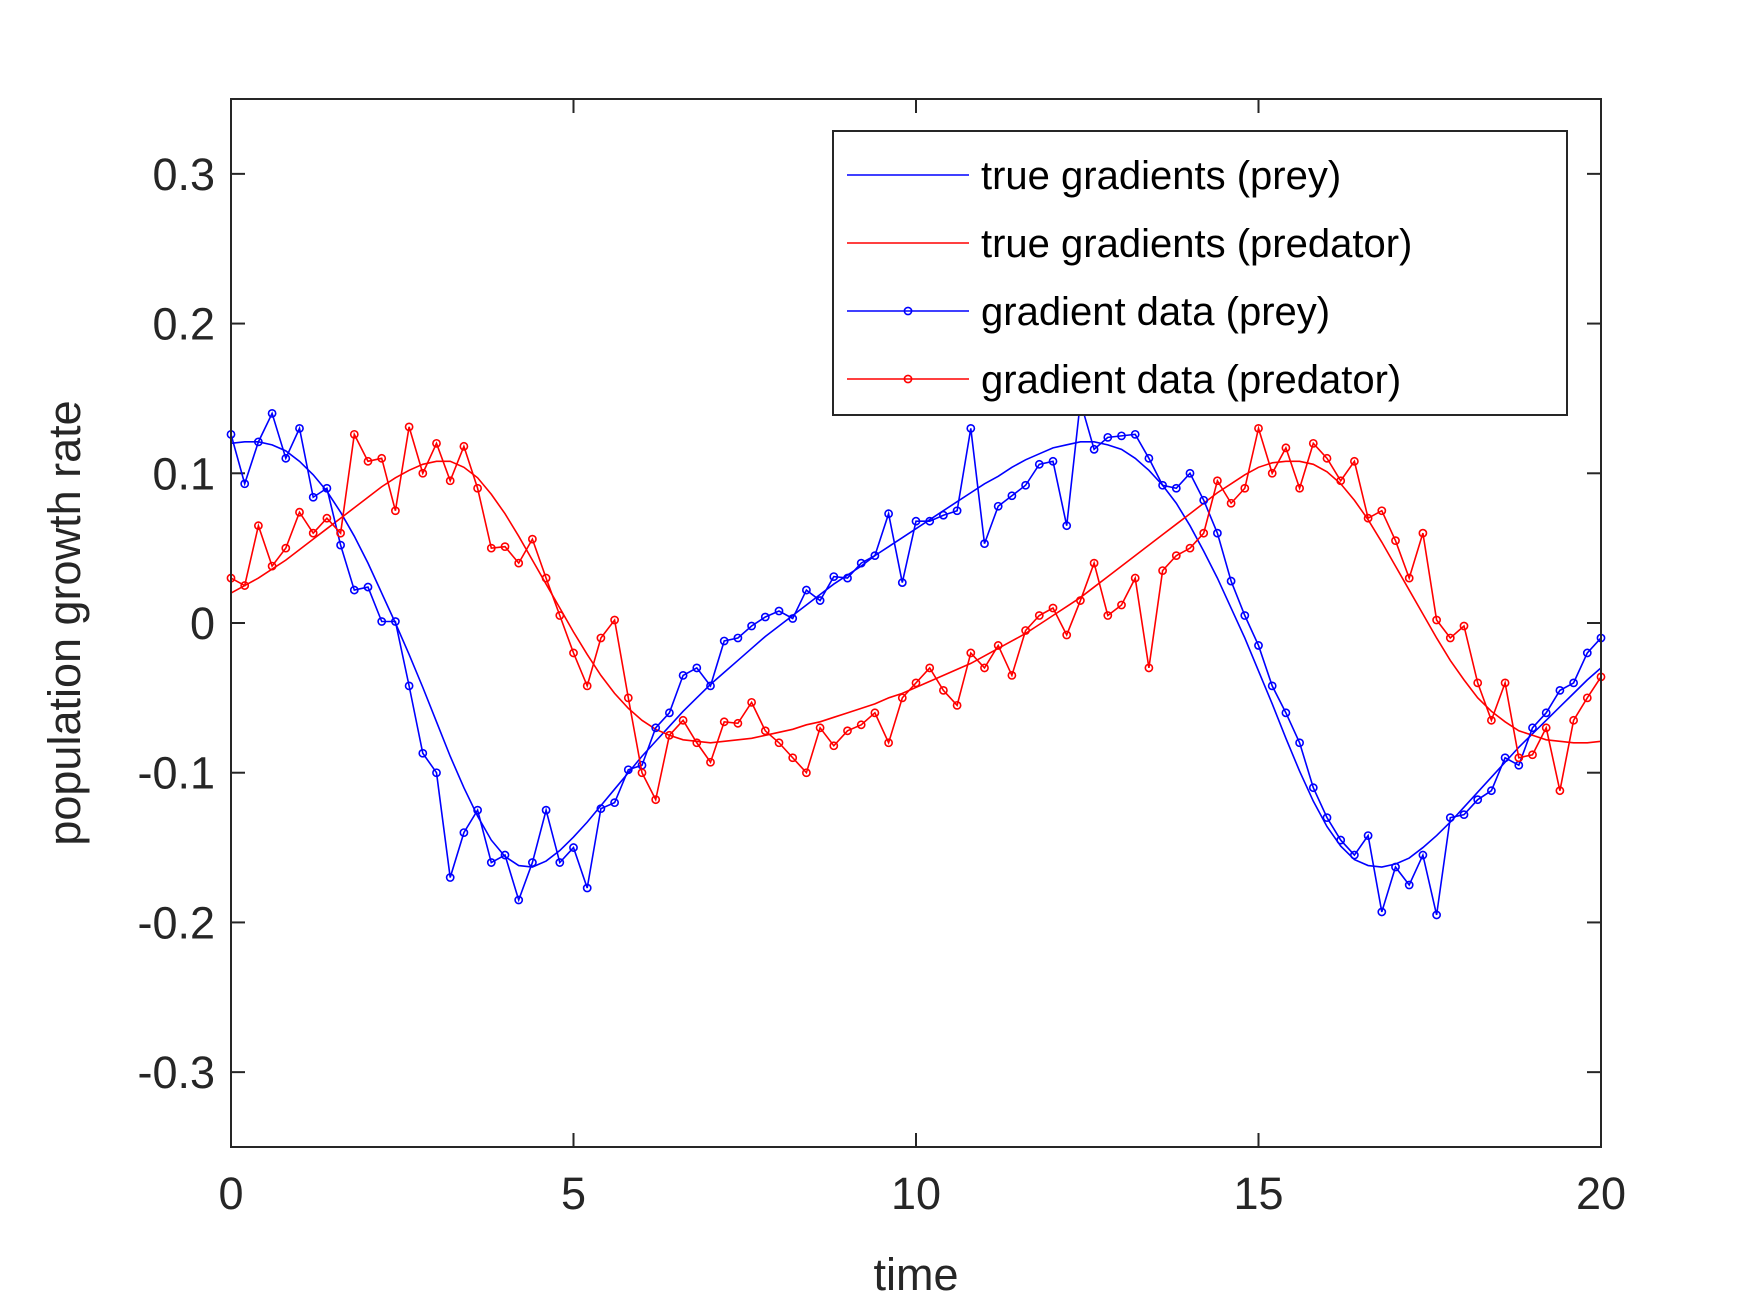  I want to click on x-axis-label: time, so click(915, 1274).